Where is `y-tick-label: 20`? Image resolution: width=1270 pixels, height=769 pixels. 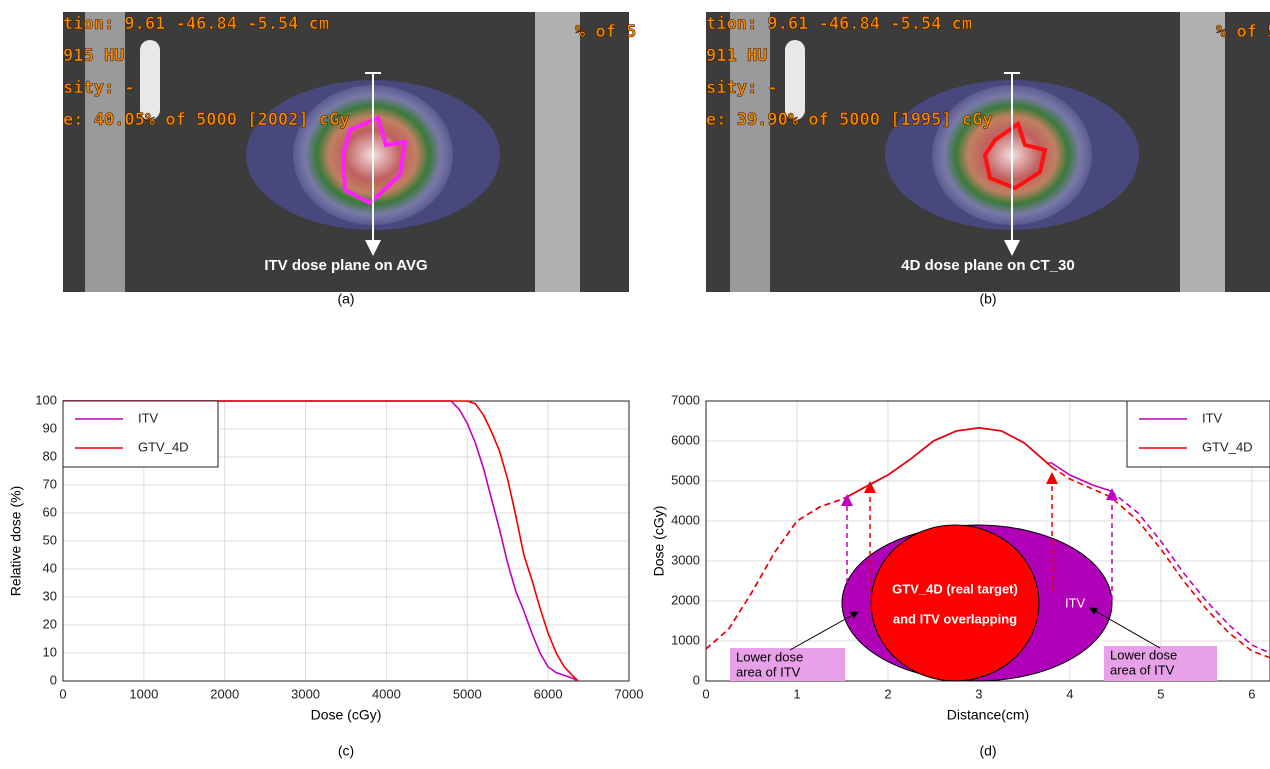 y-tick-label: 20 is located at coordinates (50, 623).